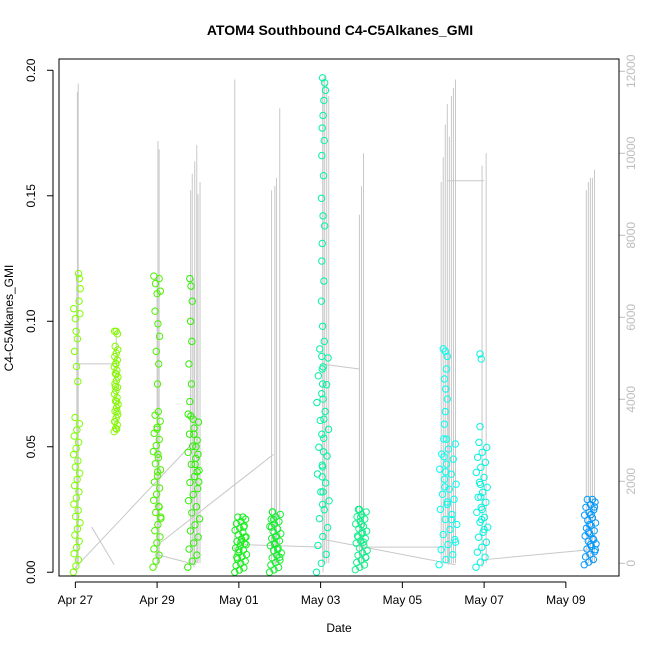 The width and height of the screenshot is (650, 650). I want to click on y-right-tick-label: 8000, so click(631, 235).